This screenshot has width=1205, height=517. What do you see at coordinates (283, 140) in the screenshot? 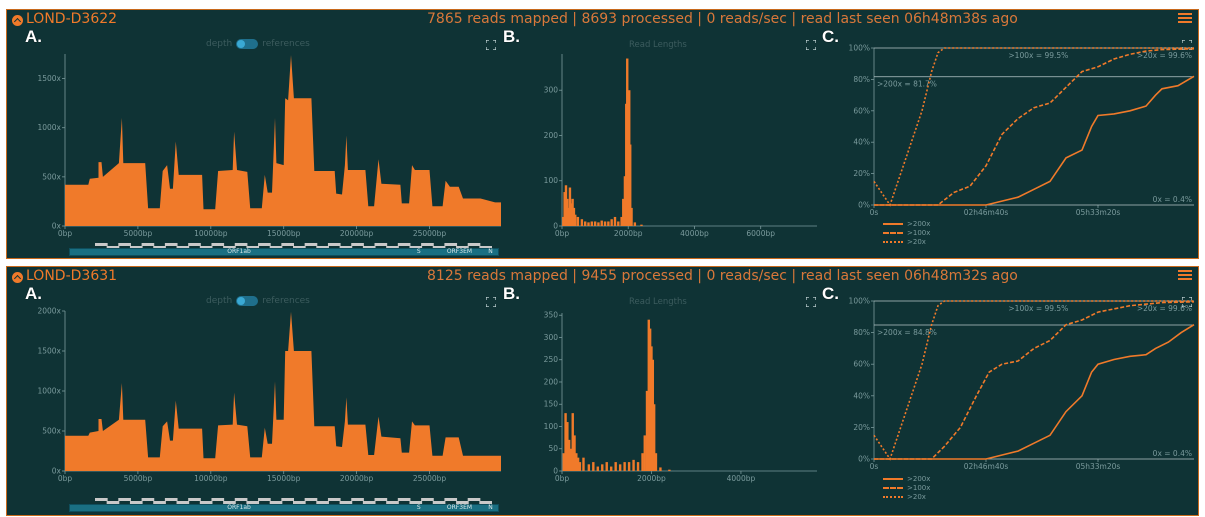
I see `depth-area` at bounding box center [283, 140].